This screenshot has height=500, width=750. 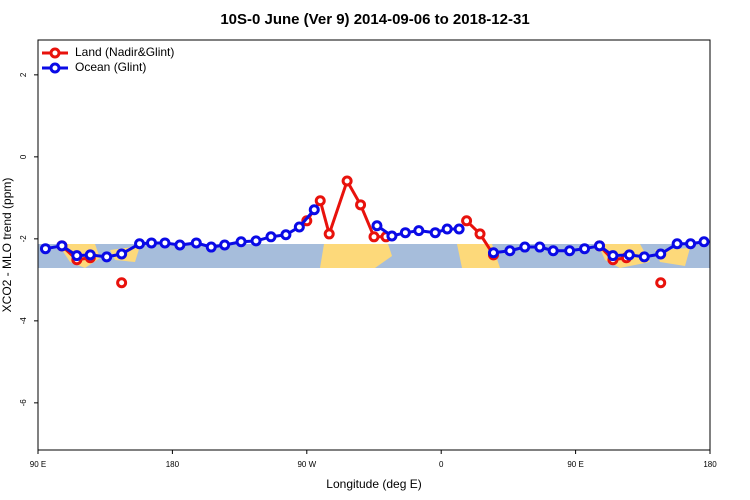 What do you see at coordinates (306, 464) in the screenshot?
I see `x-tick-label: 90 W` at bounding box center [306, 464].